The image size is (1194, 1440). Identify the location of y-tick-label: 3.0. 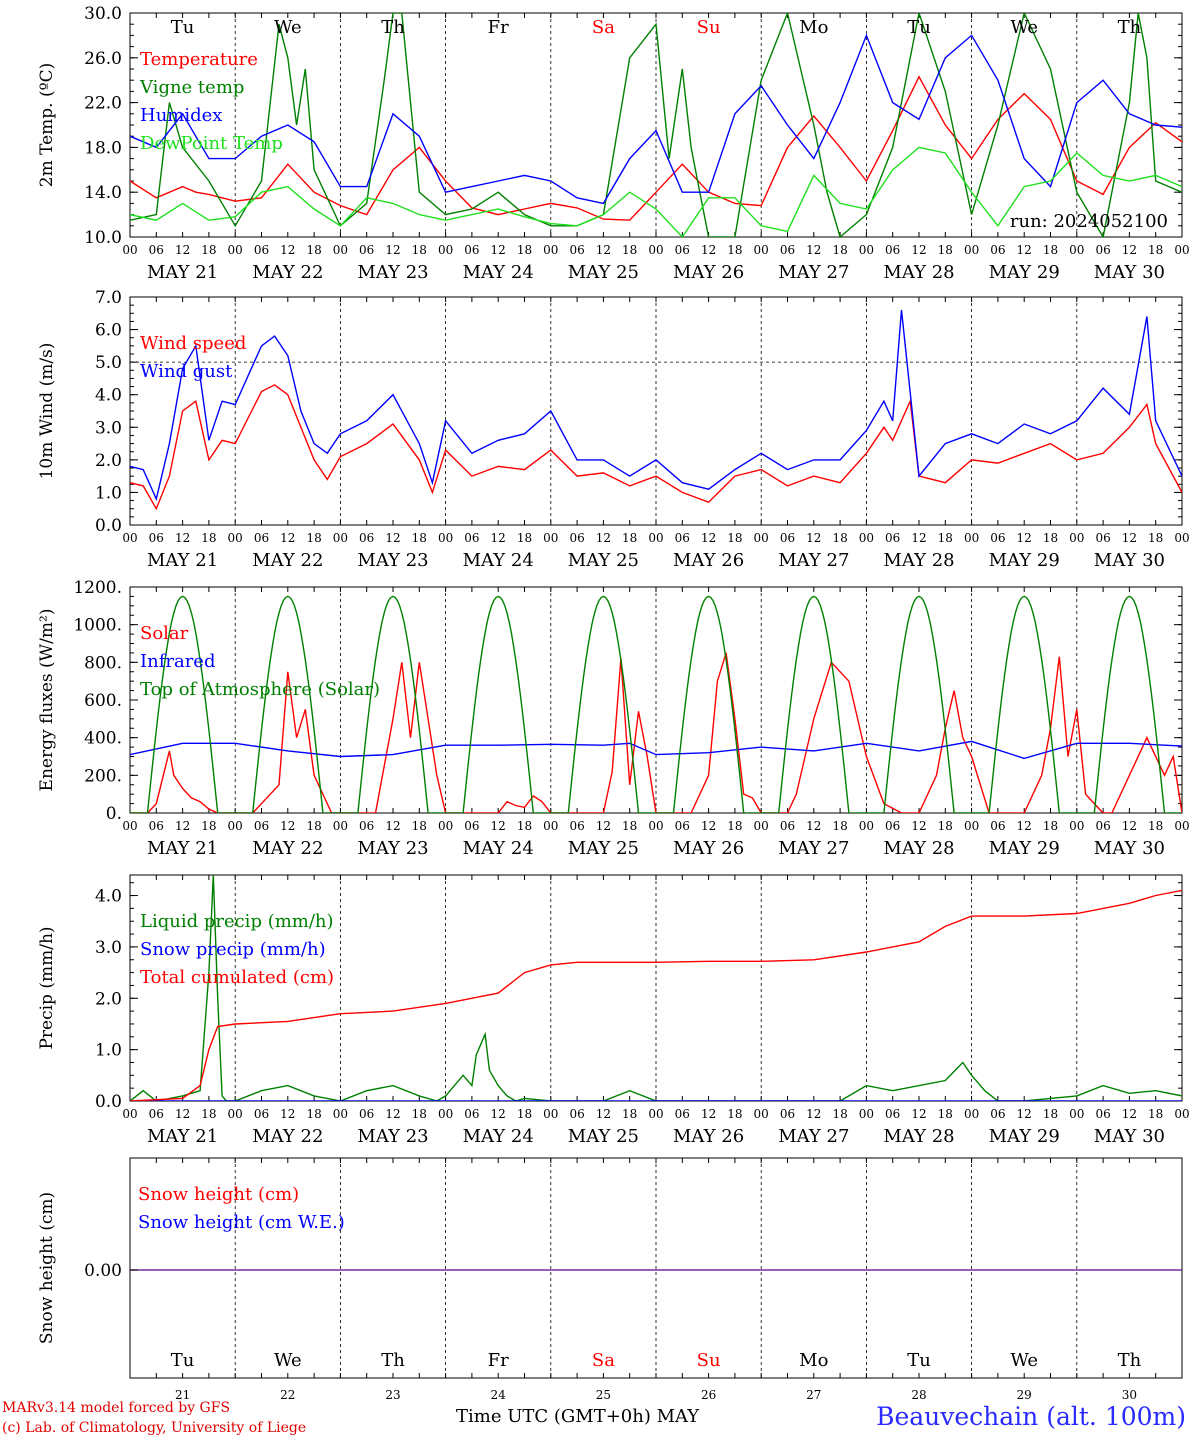
(108, 948).